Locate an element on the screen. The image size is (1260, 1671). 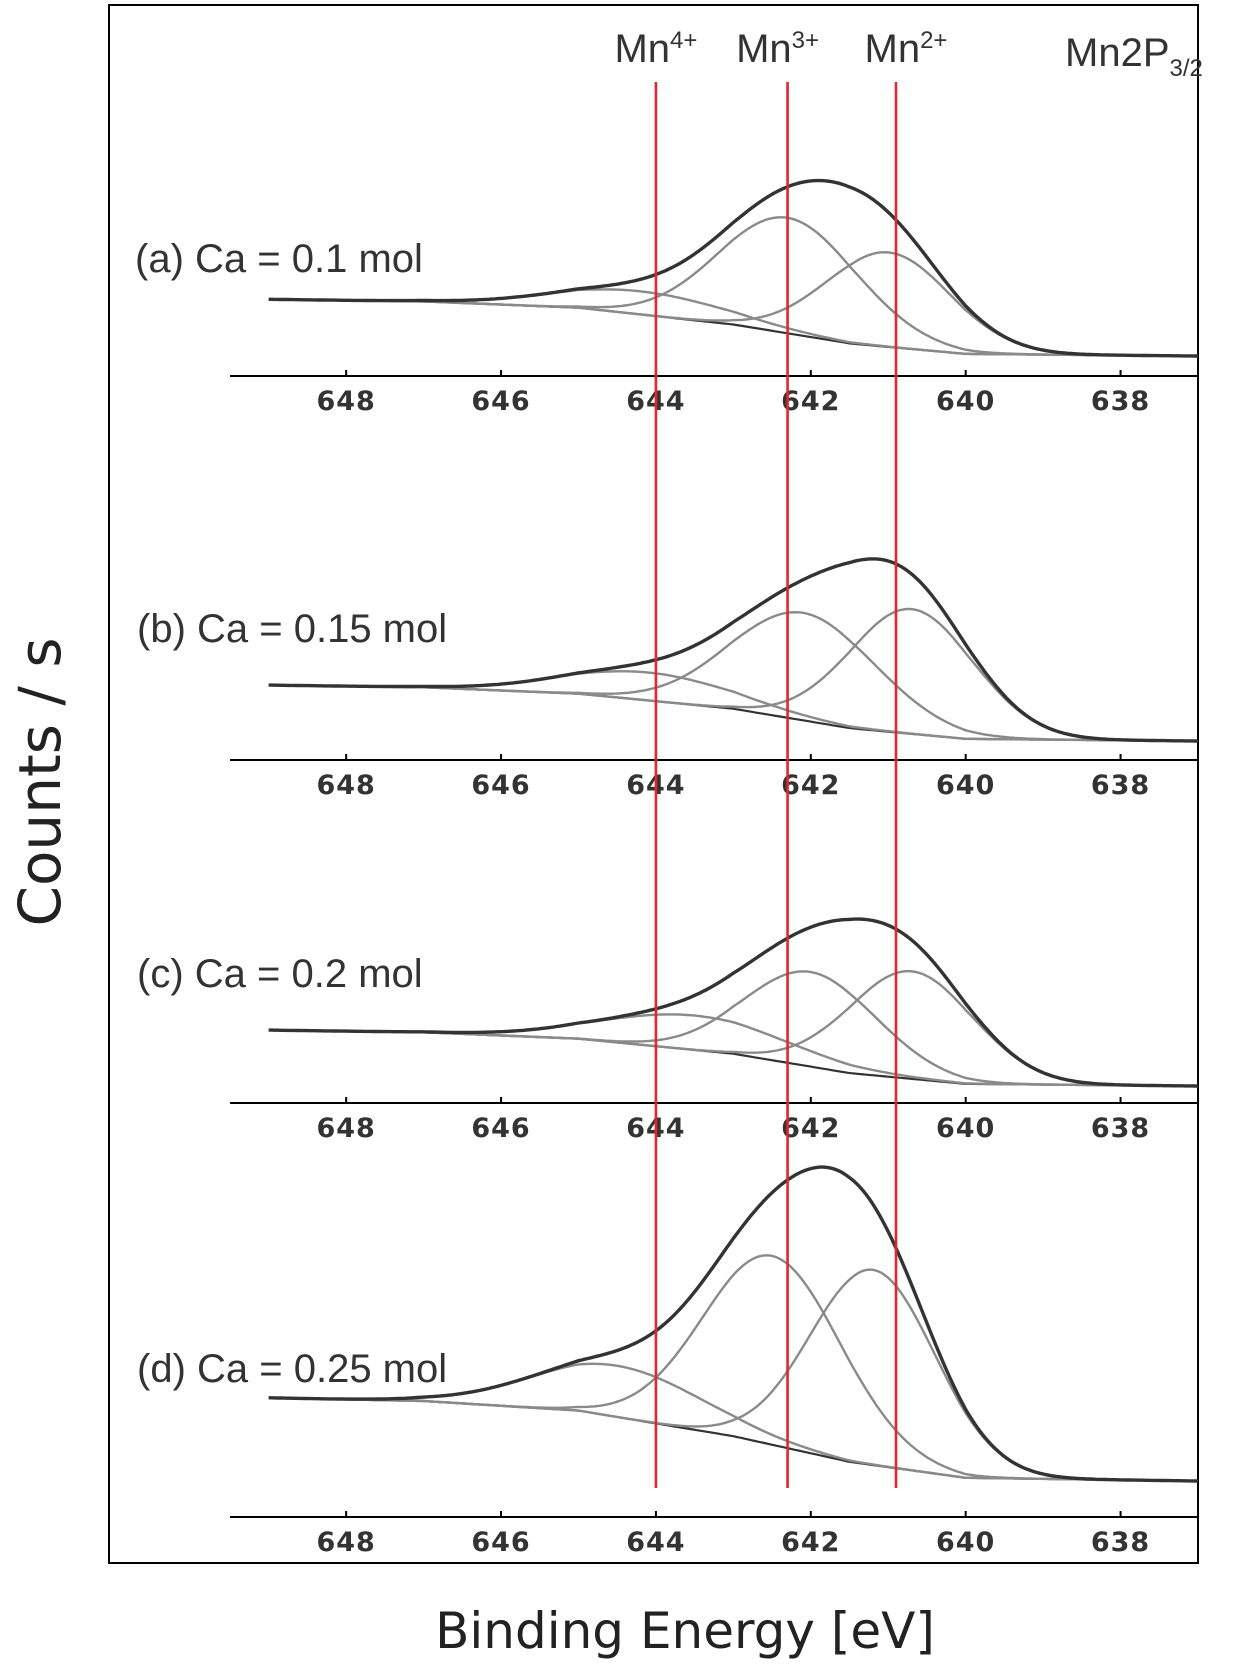
oxidation-state-label: Mn3+ is located at coordinates (777, 49).